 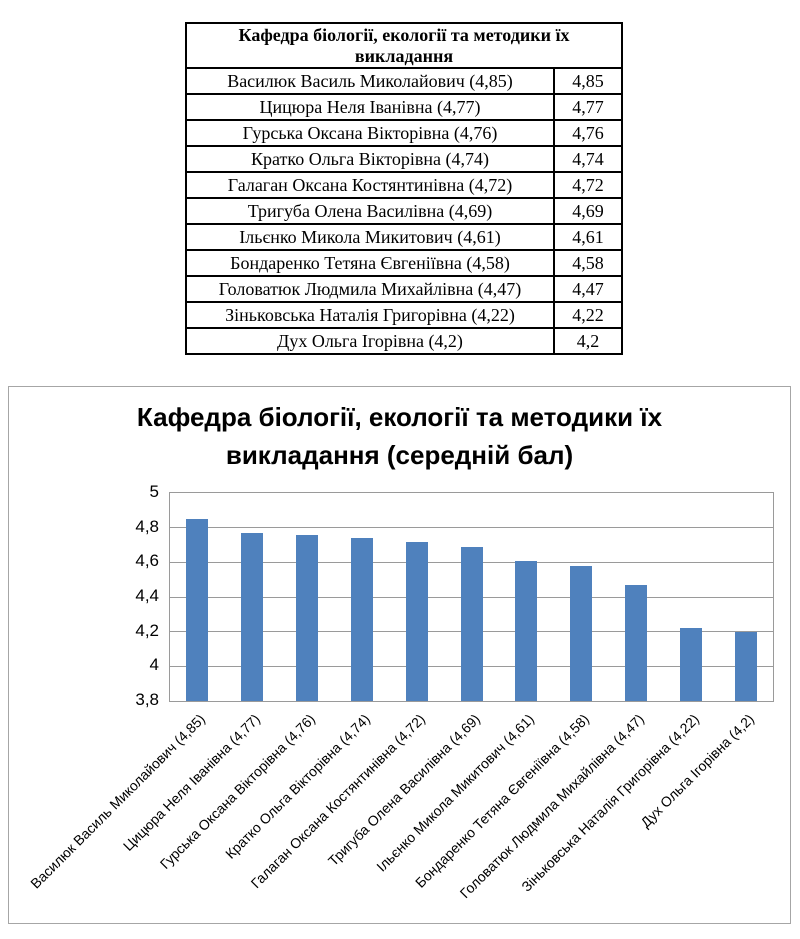 What do you see at coordinates (588, 185) in the screenshot?
I see `table-cell-value: 4,72` at bounding box center [588, 185].